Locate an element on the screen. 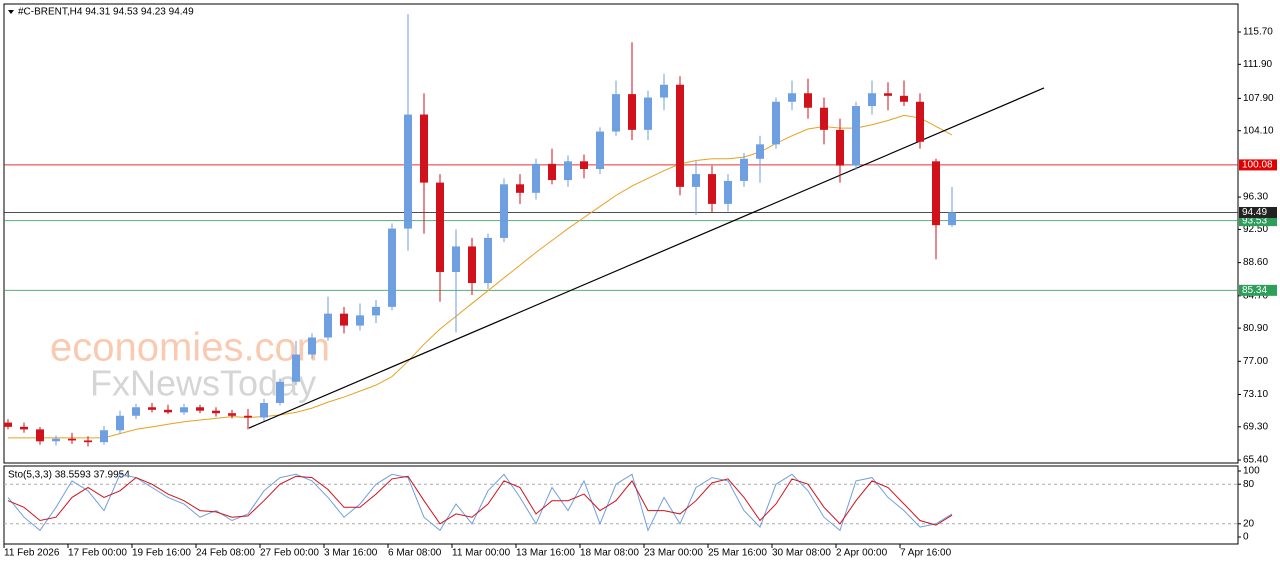 Image resolution: width=1280 pixels, height=567 pixels. menu-arrow is located at coordinates (11, 12).